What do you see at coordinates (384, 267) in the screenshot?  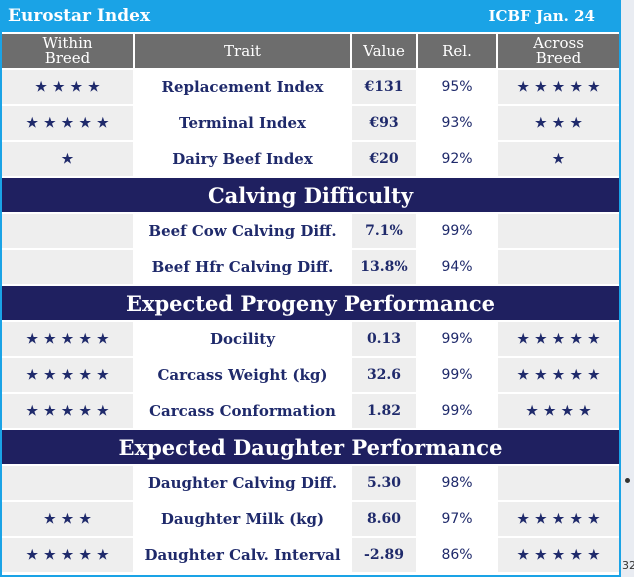 I see `trait-value: 13.8%` at bounding box center [384, 267].